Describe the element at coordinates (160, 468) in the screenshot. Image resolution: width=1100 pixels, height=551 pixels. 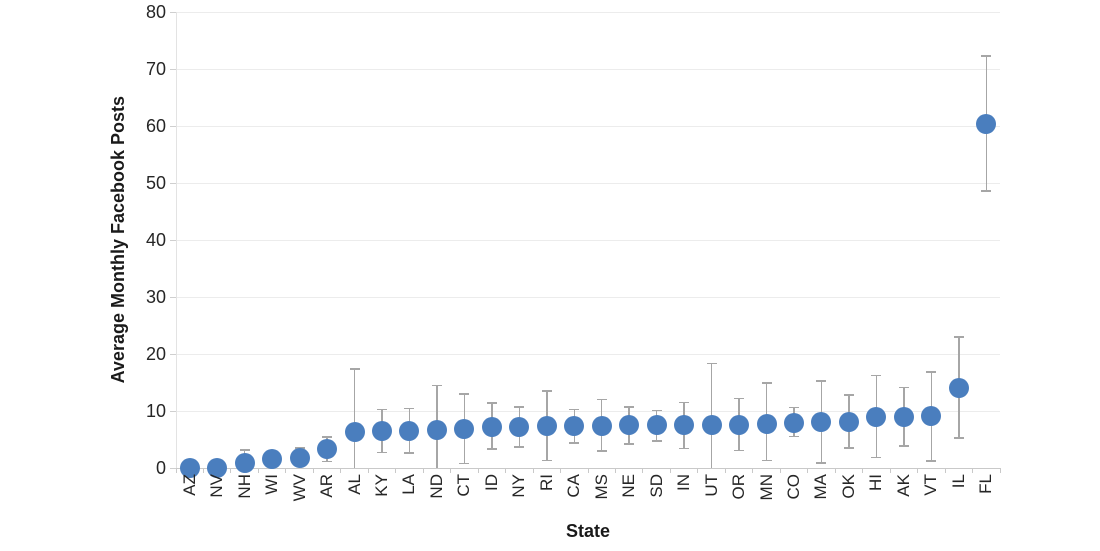
I see `y-tick-label: 0` at that location.